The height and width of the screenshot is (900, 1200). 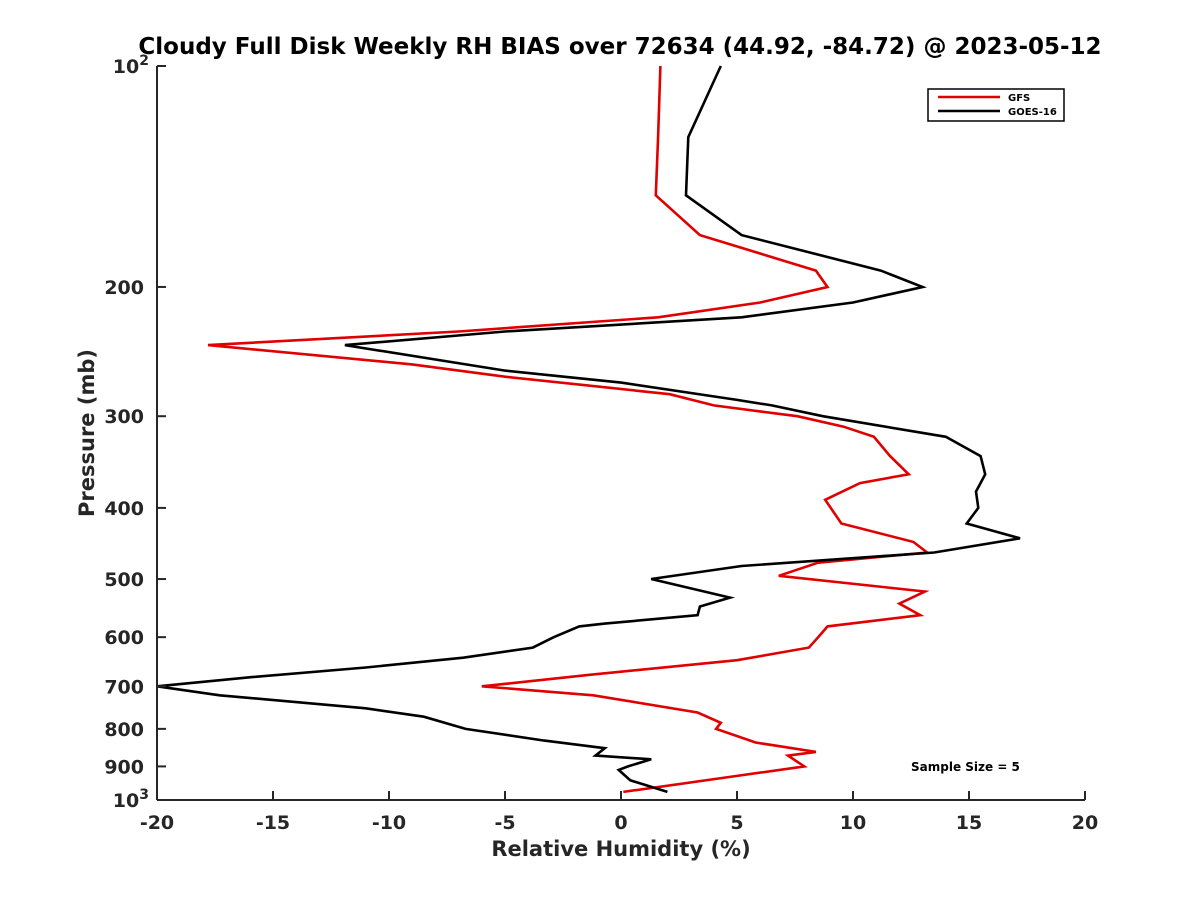 I want to click on legend-label-gfs: GFS, so click(x=1019, y=98).